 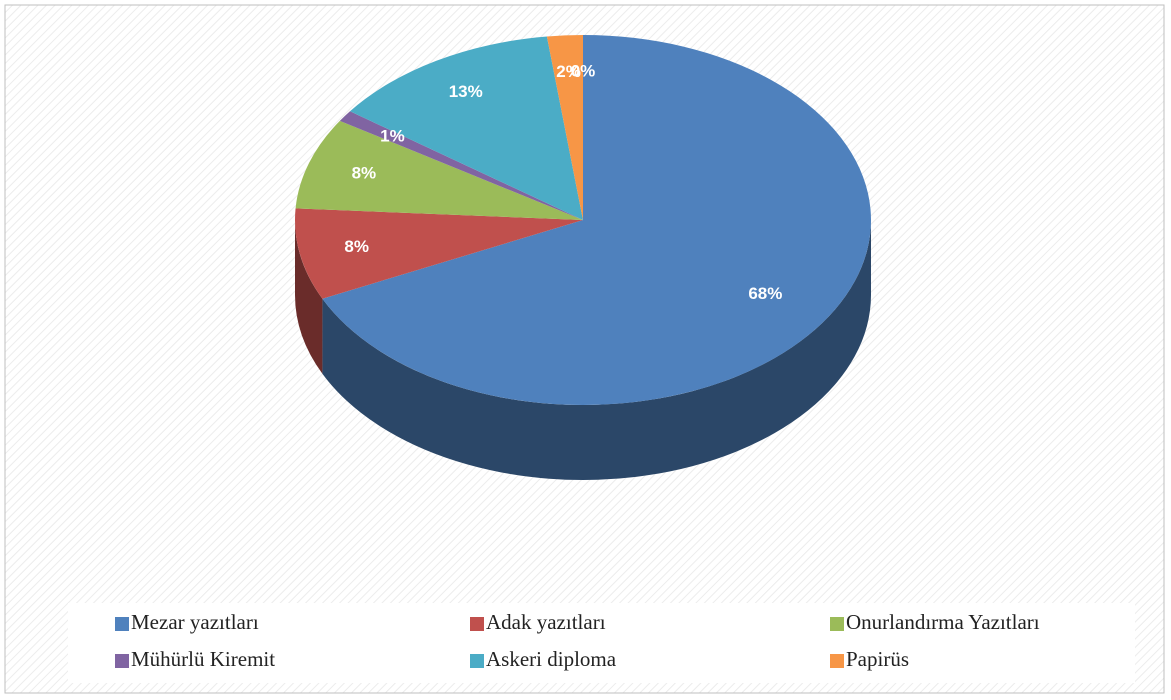 I want to click on legend-label: Askeri diploma, so click(x=551, y=659).